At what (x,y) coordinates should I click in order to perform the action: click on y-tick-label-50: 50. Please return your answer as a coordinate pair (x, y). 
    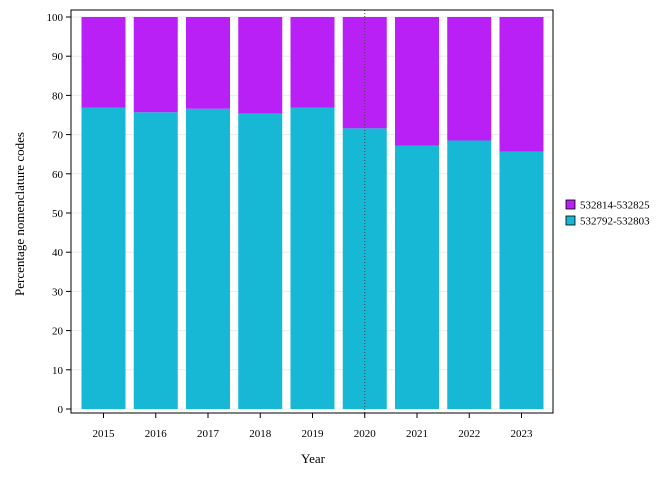
    Looking at the image, I should click on (58, 214).